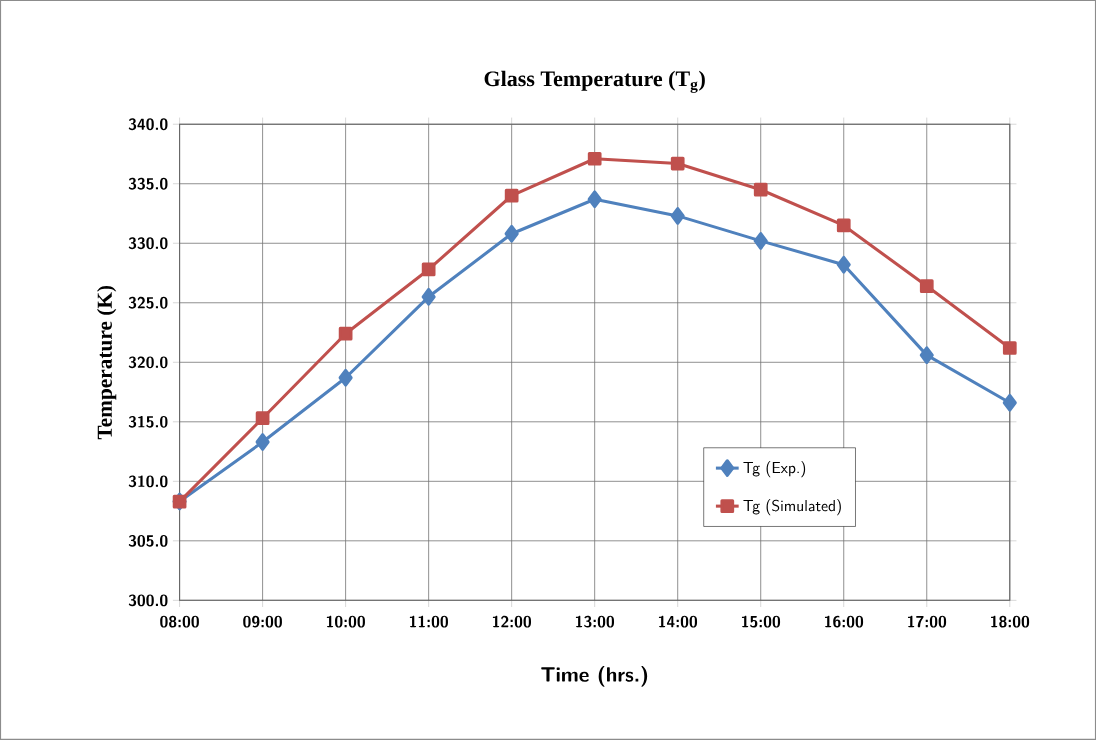 This screenshot has width=1096, height=740. I want to click on y-tick-label: 320.0, so click(148, 362).